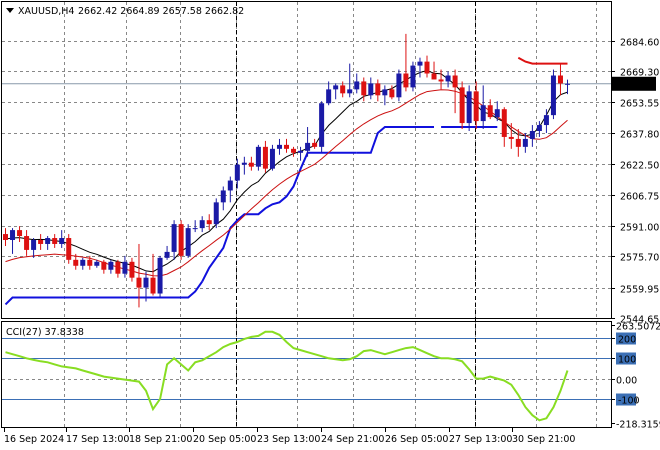 The width and height of the screenshot is (660, 450). I want to click on collapse-arrow-icon, so click(10, 10).